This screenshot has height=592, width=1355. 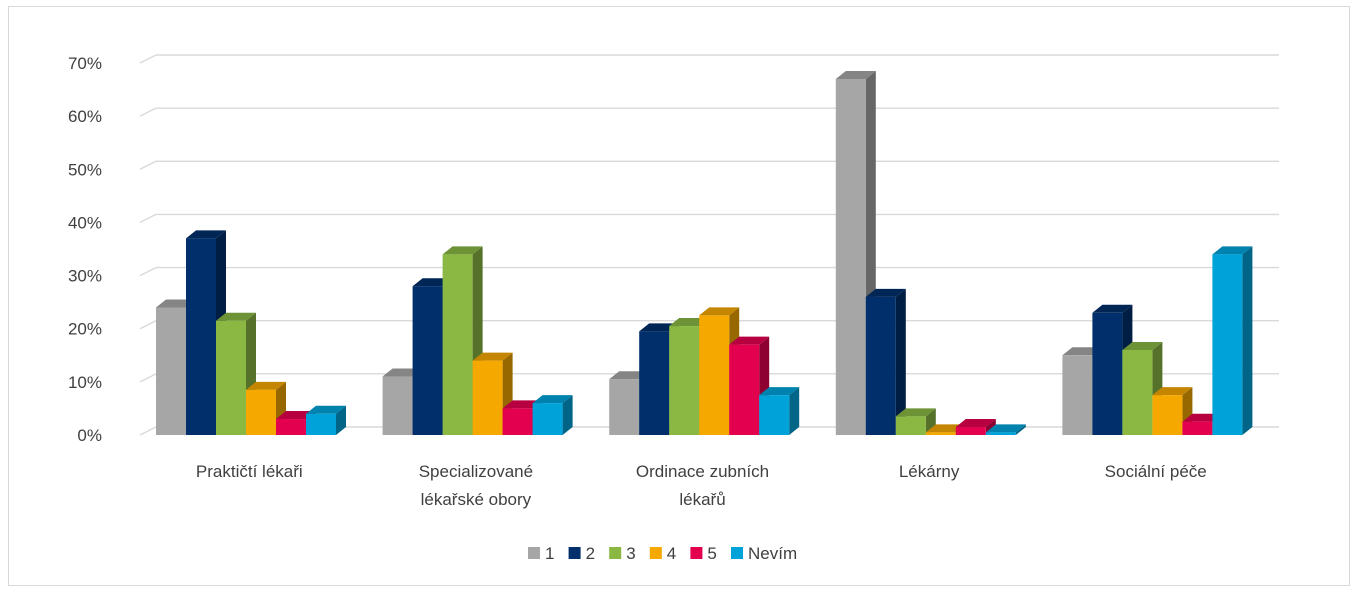 I want to click on legend-item: 1, so click(x=541, y=553).